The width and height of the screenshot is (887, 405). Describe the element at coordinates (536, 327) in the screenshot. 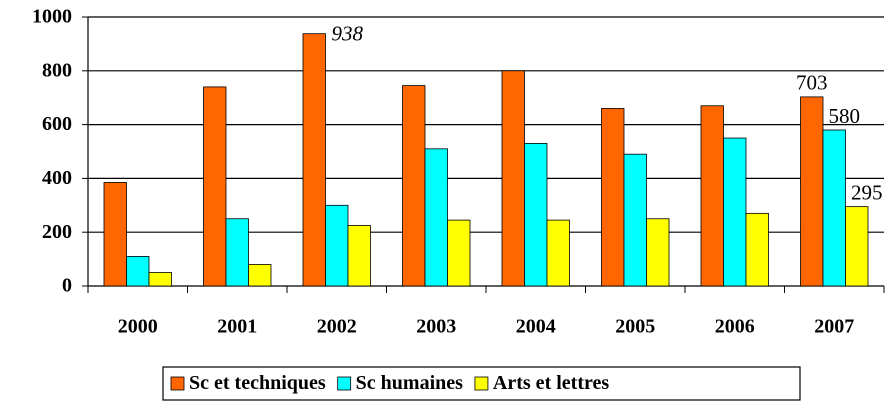

I see `x-tick-label: 2004` at that location.